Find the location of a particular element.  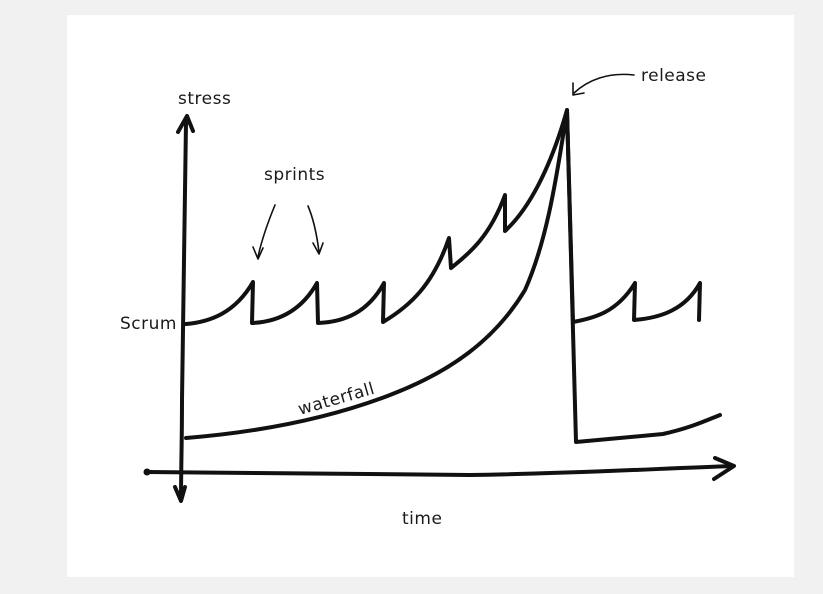

sprints-label: sprints is located at coordinates (294, 175).